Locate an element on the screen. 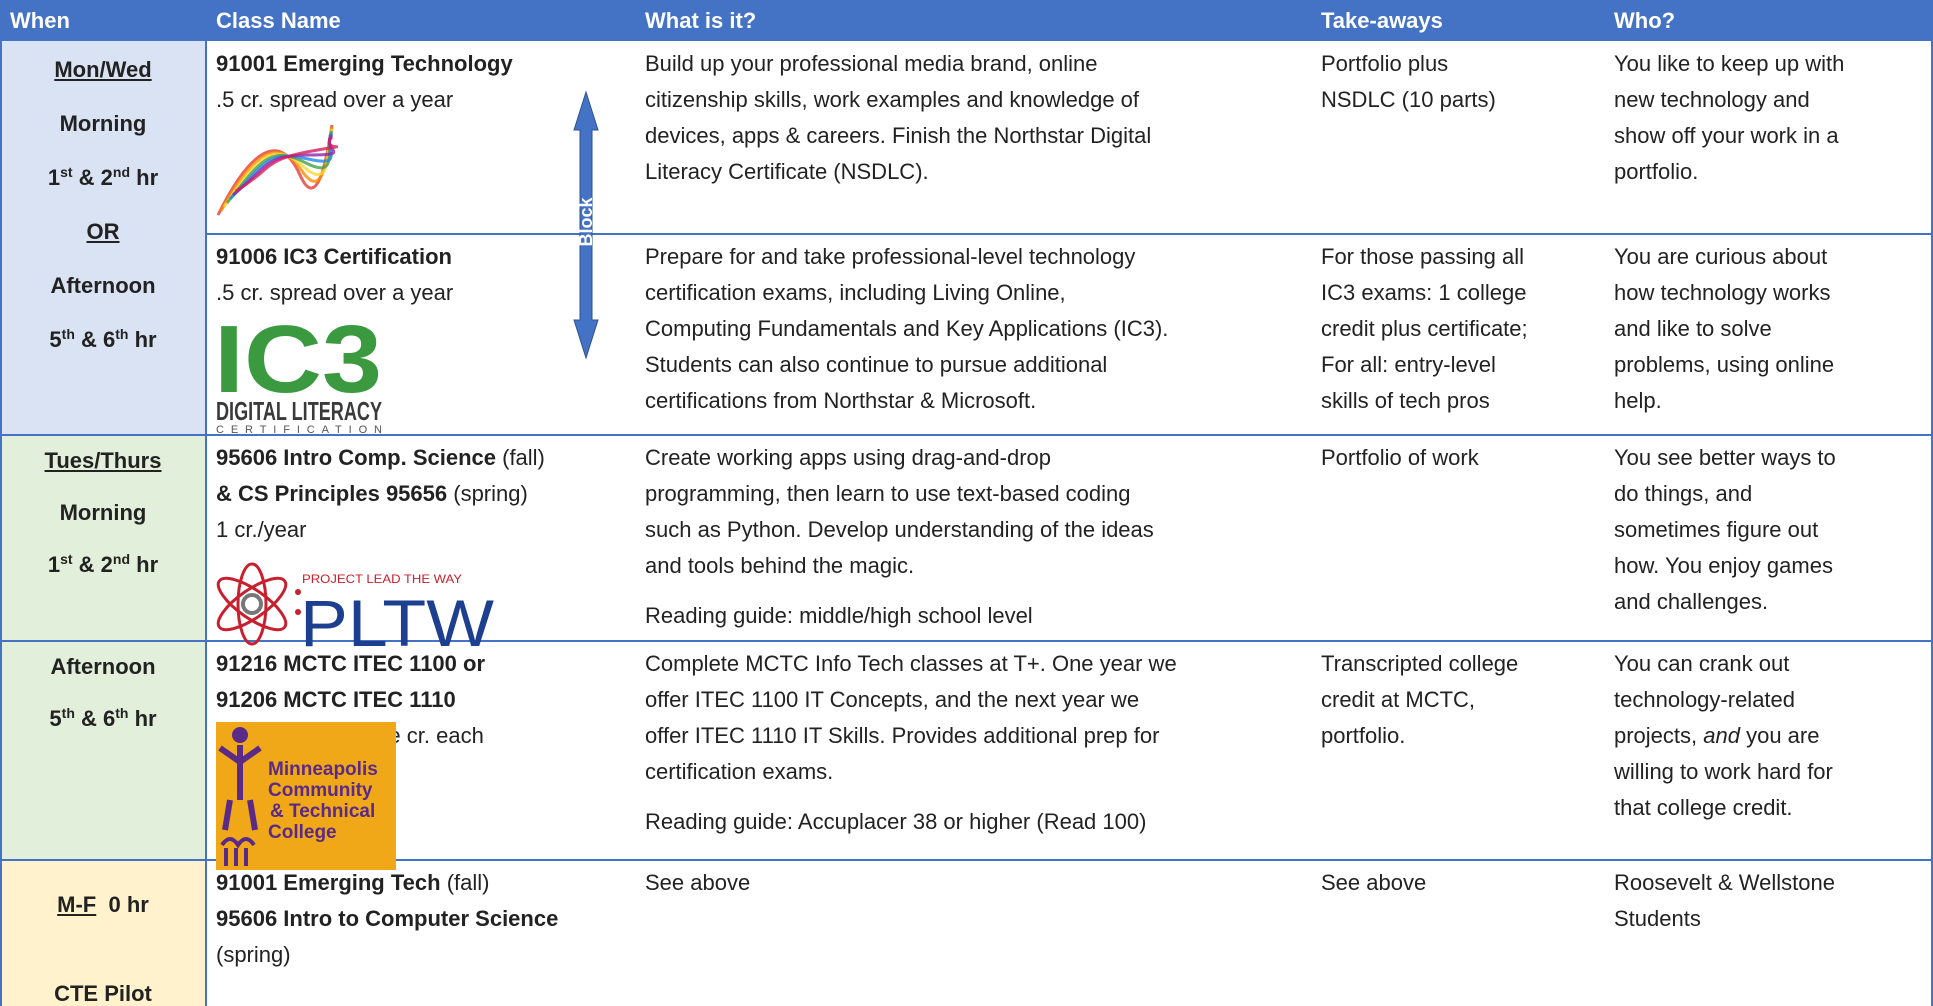 The width and height of the screenshot is (1933, 1006). text-line: 91206 MCTC ITEC 1110 is located at coordinates (350, 700).